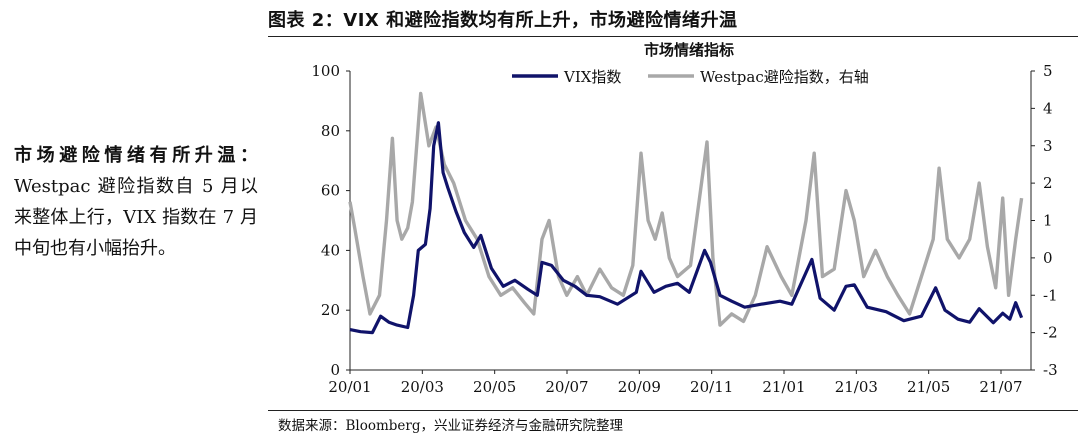 The image size is (1080, 439). What do you see at coordinates (349, 387) in the screenshot?
I see `x-tick-label: 20/01` at bounding box center [349, 387].